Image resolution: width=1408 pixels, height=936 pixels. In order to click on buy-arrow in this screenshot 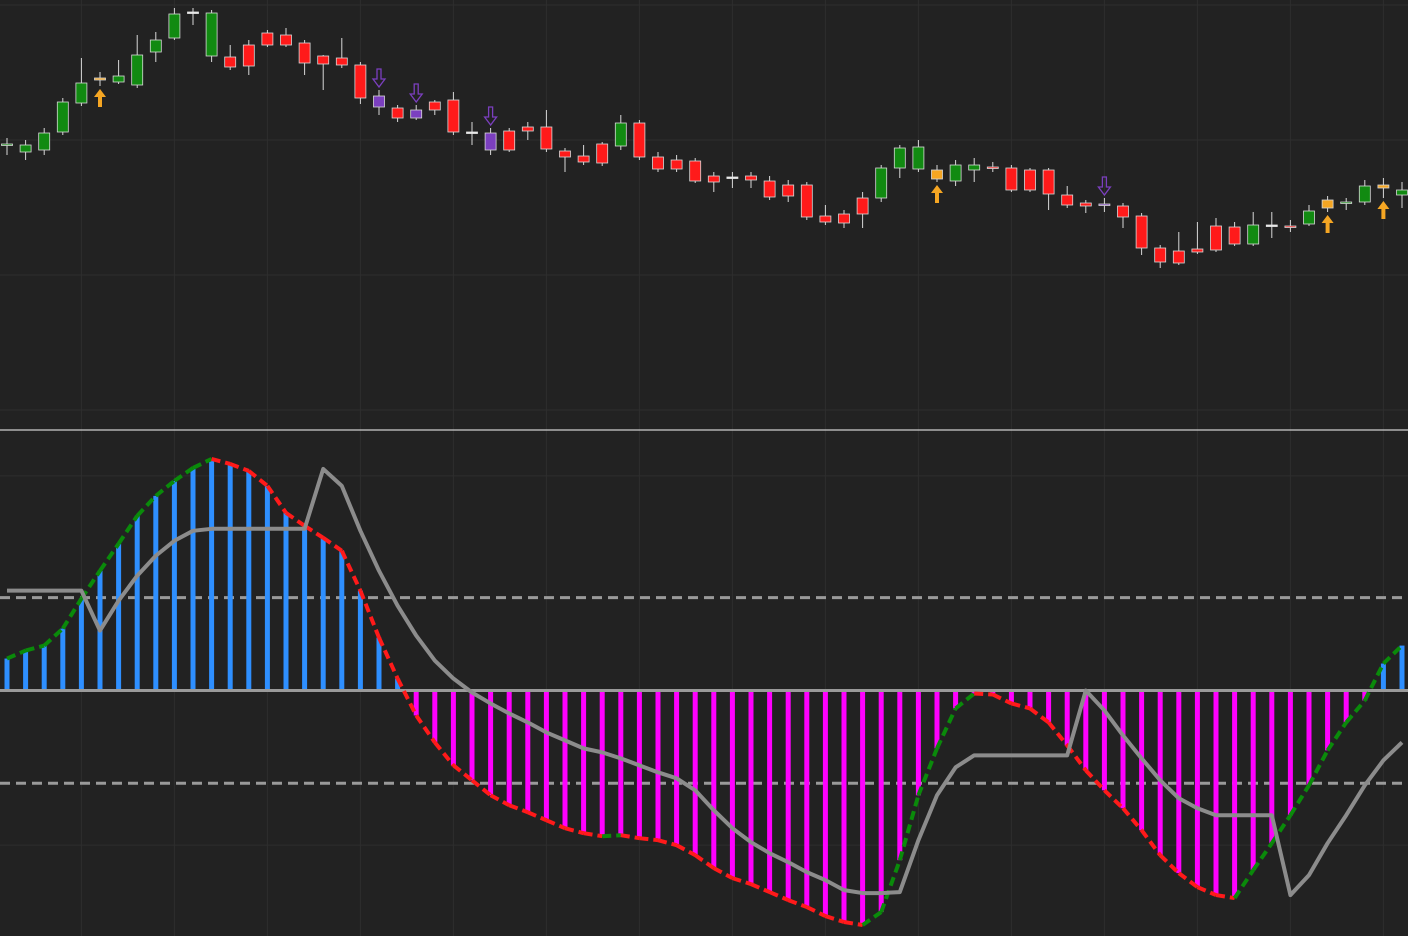, I will do `click(937, 194)`.